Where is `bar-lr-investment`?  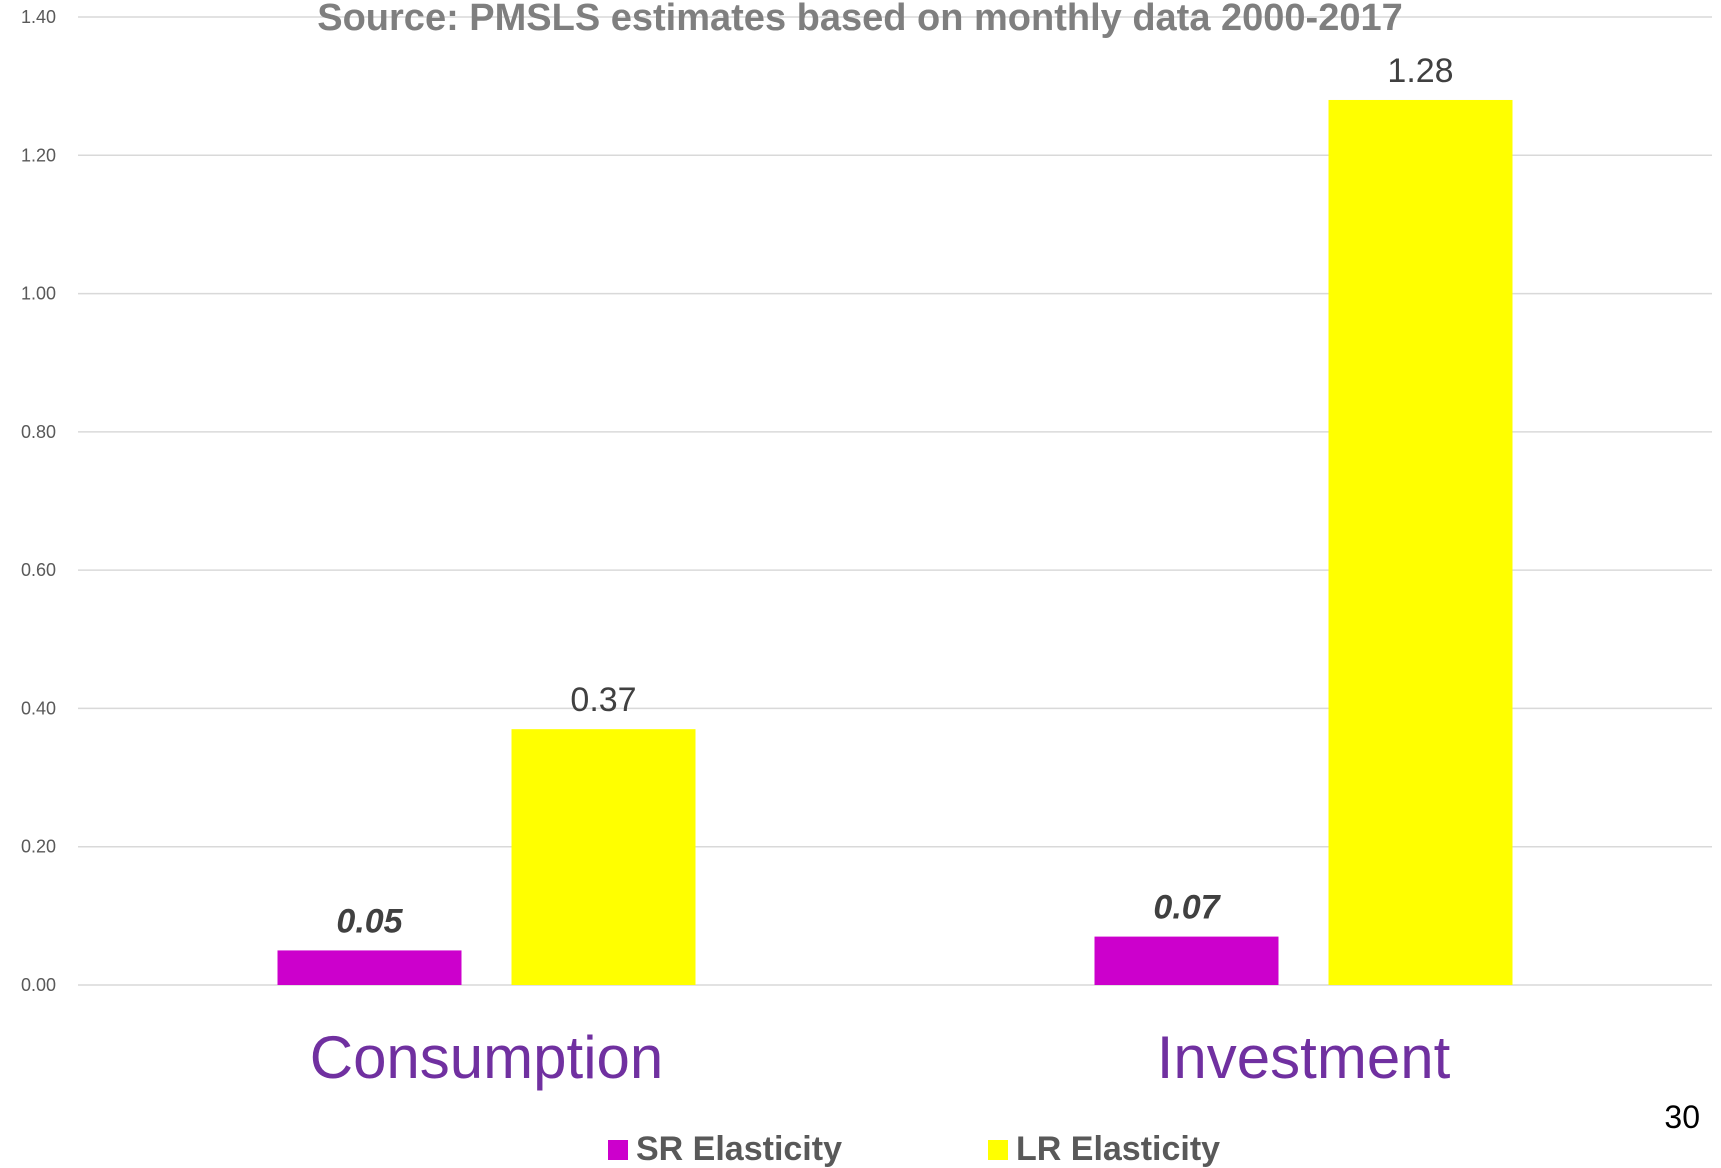 bar-lr-investment is located at coordinates (1420, 542).